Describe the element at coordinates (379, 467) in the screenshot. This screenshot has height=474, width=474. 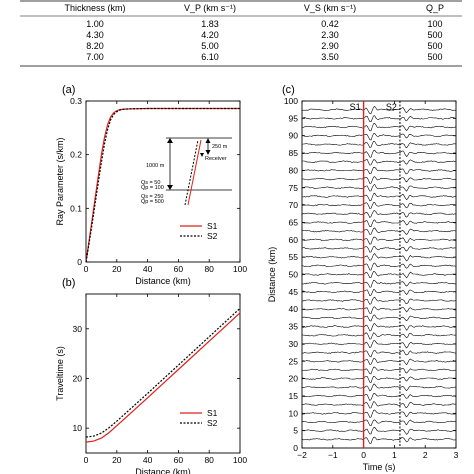
I see `x-axis-label: Time (s)` at that location.